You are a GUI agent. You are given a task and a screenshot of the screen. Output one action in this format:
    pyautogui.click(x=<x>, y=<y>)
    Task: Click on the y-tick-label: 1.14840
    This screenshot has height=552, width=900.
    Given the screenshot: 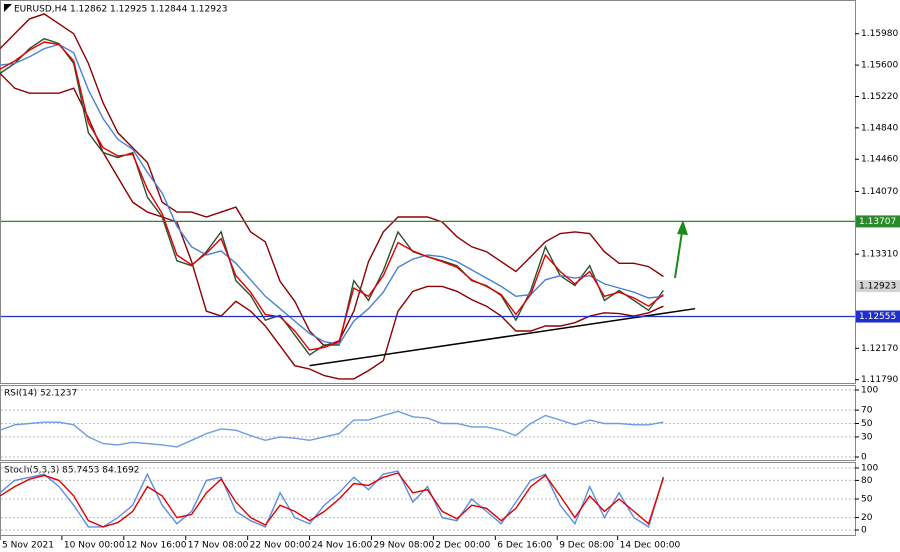 What is the action you would take?
    pyautogui.click(x=879, y=128)
    